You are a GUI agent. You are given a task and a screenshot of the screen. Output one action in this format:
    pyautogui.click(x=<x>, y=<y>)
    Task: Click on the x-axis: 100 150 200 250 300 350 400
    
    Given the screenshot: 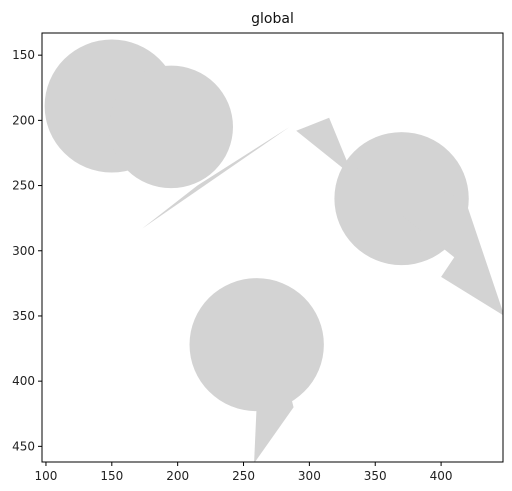 What is the action you would take?
    pyautogui.click(x=243, y=472)
    